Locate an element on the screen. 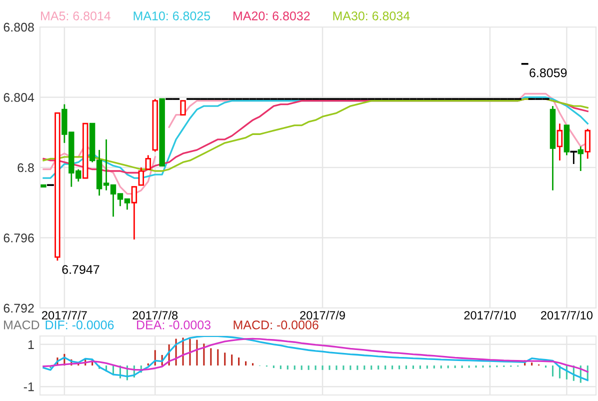 The image size is (598, 401). annotation: 6.7947 is located at coordinates (81, 269).